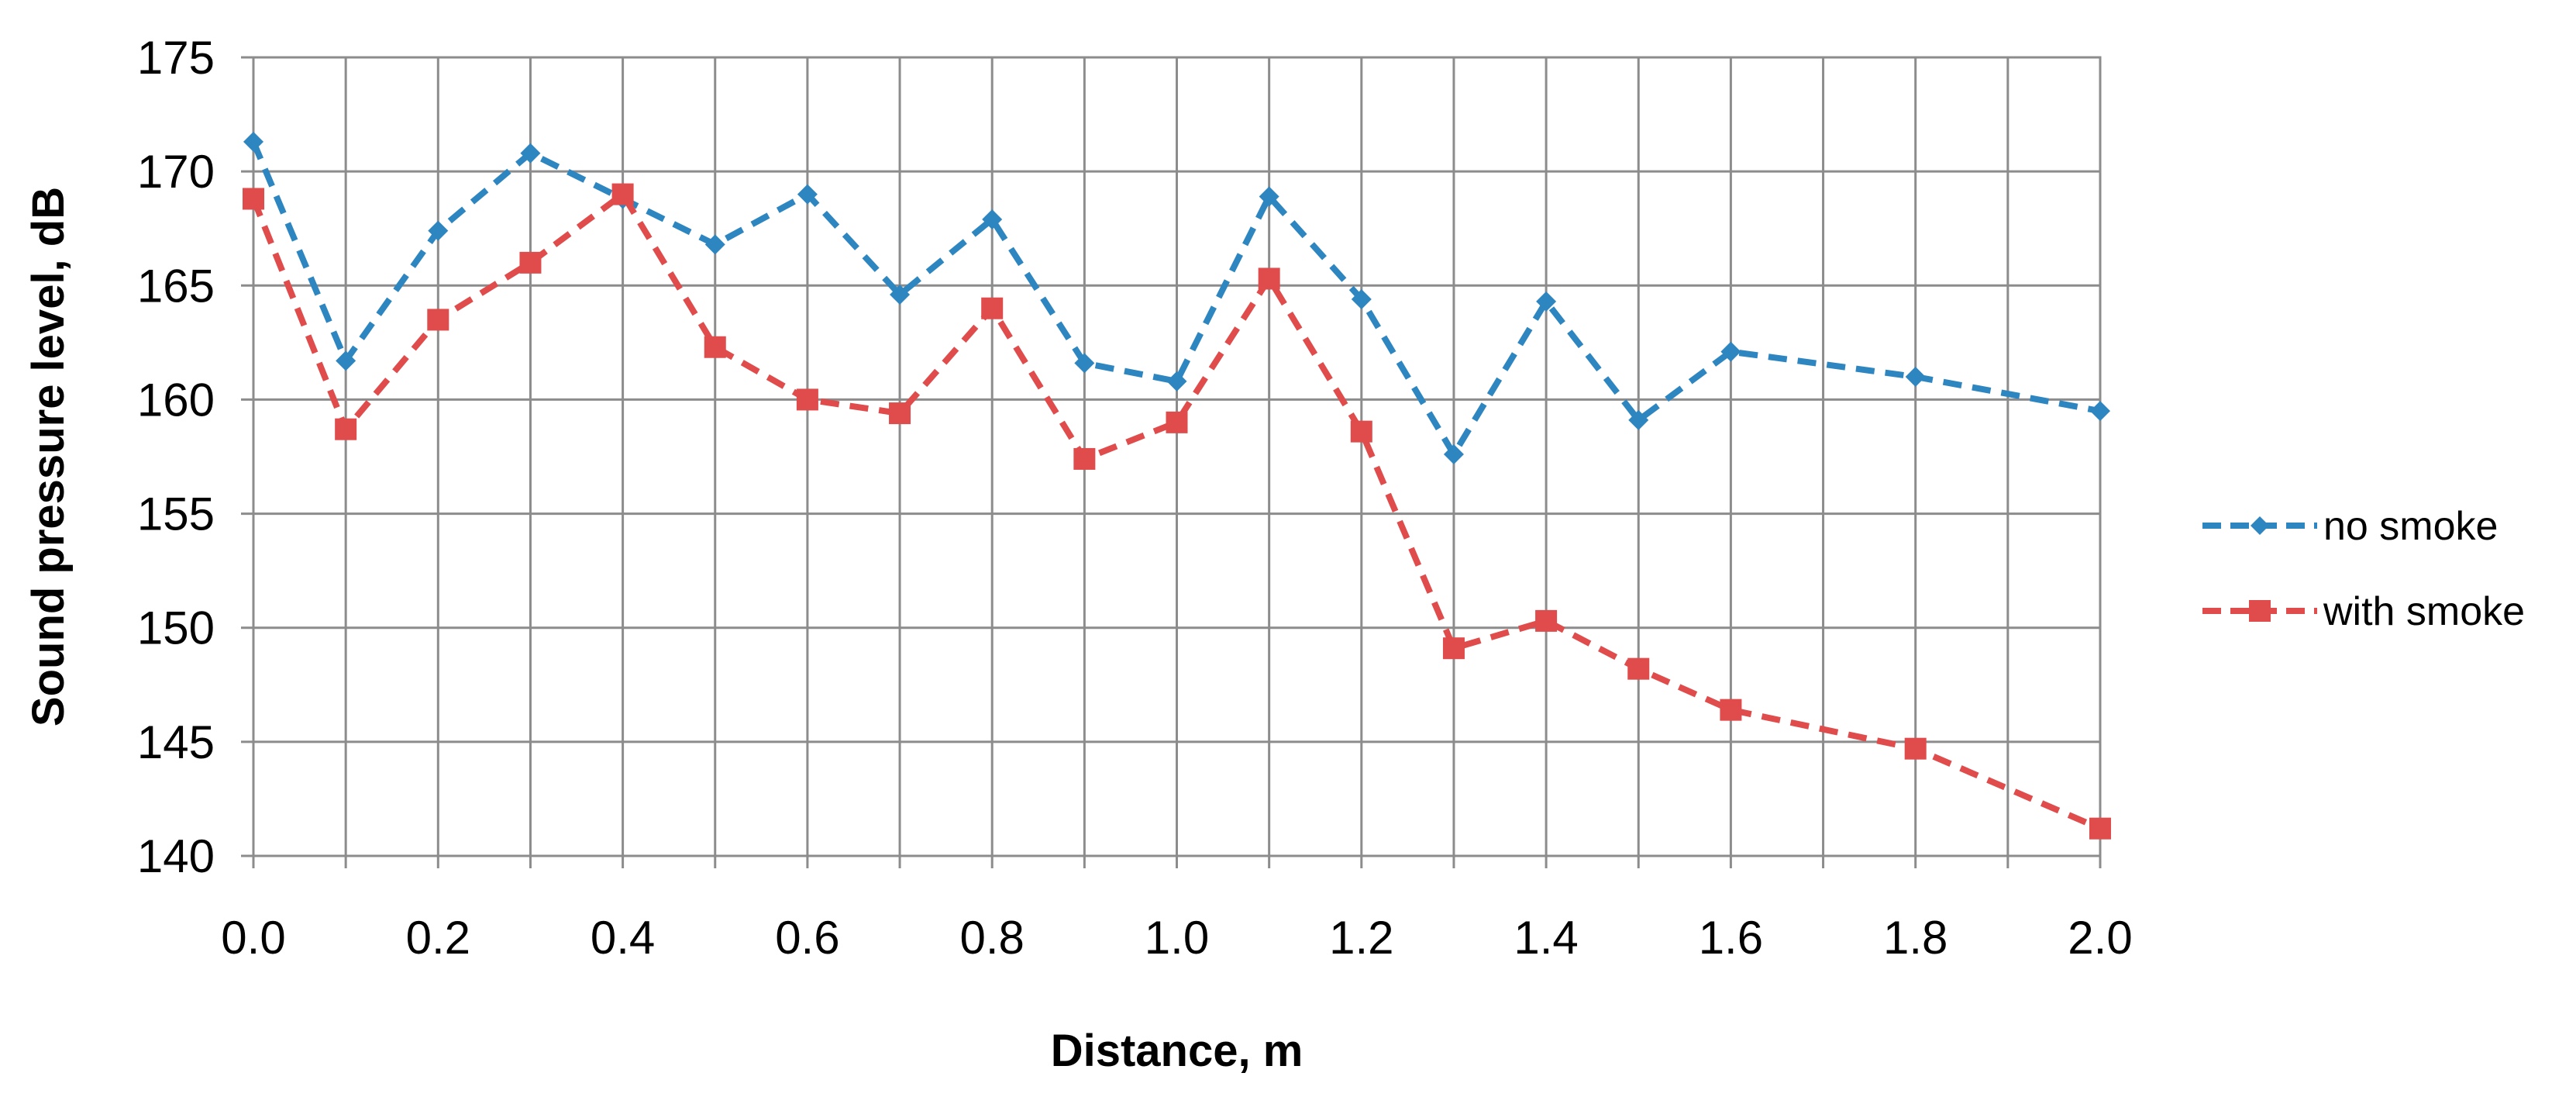 This screenshot has width=2576, height=1097. Describe the element at coordinates (2100, 938) in the screenshot. I see `x-tick-label: 2.0` at that location.